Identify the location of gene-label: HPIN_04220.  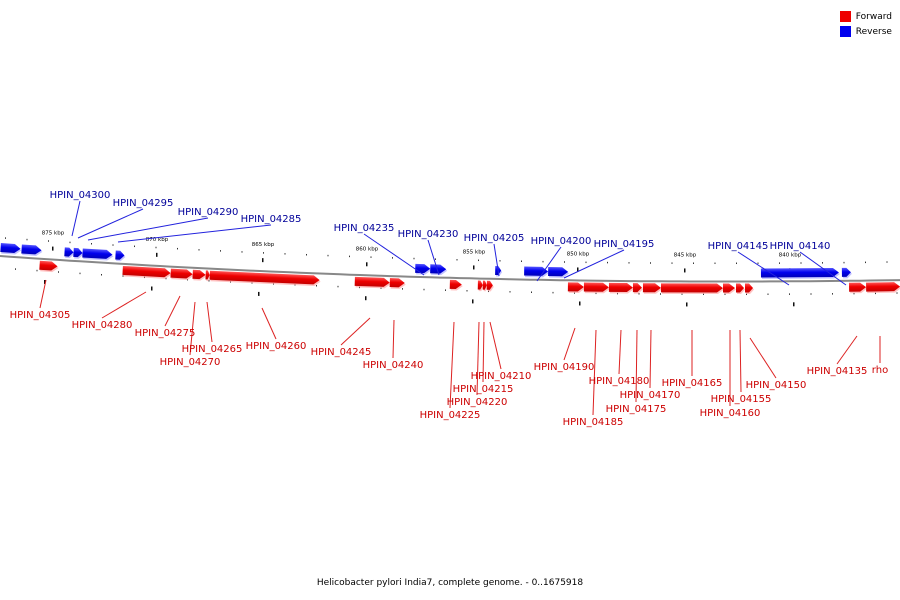
(477, 402).